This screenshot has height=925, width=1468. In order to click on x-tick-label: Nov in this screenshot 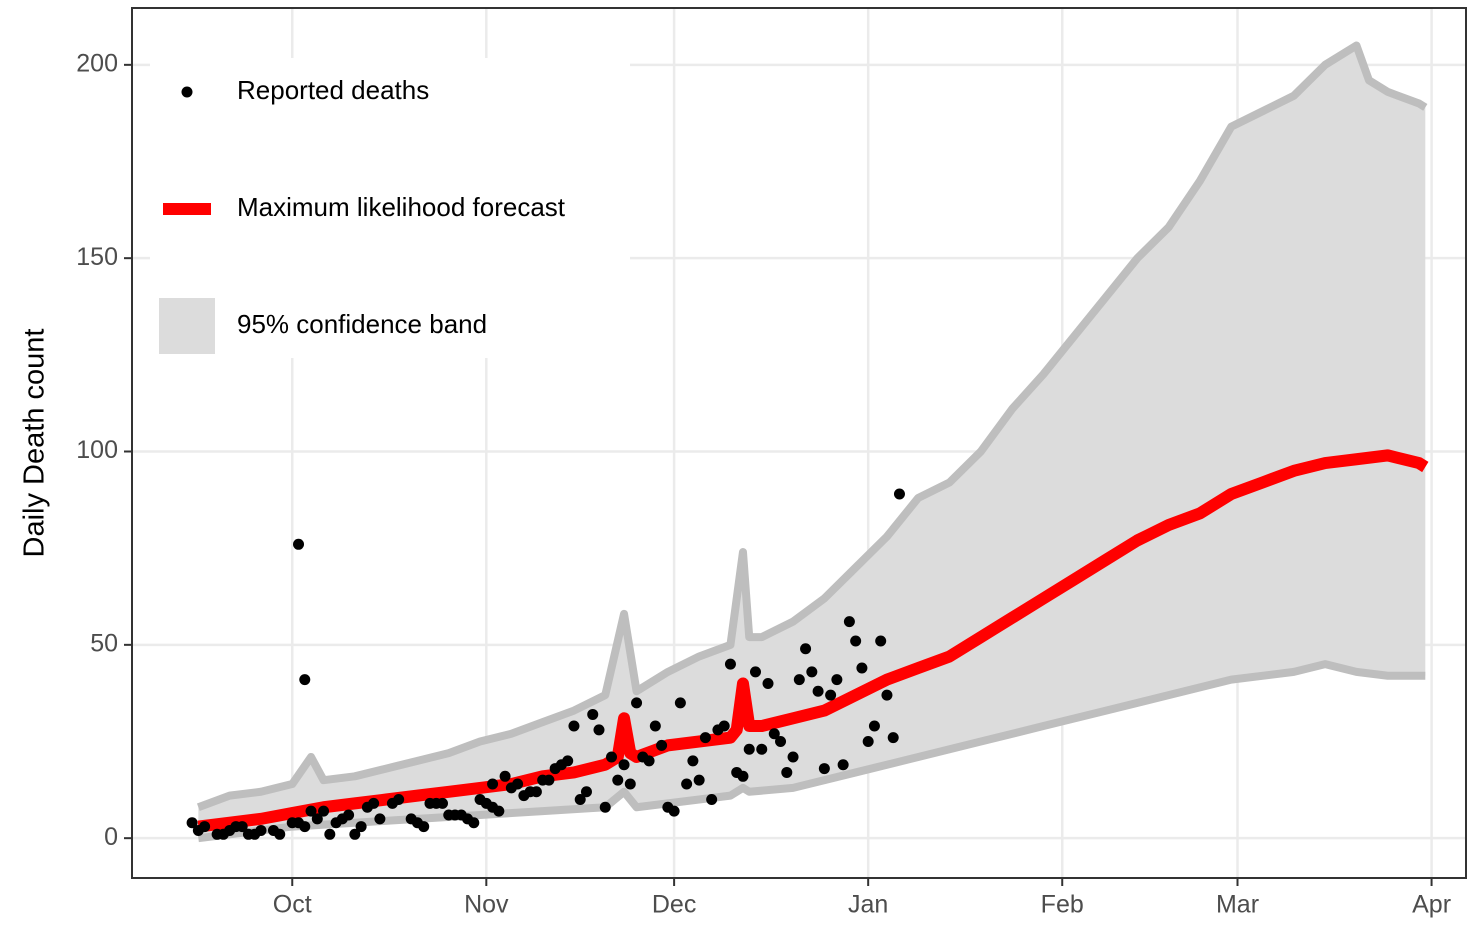, I will do `click(486, 905)`.